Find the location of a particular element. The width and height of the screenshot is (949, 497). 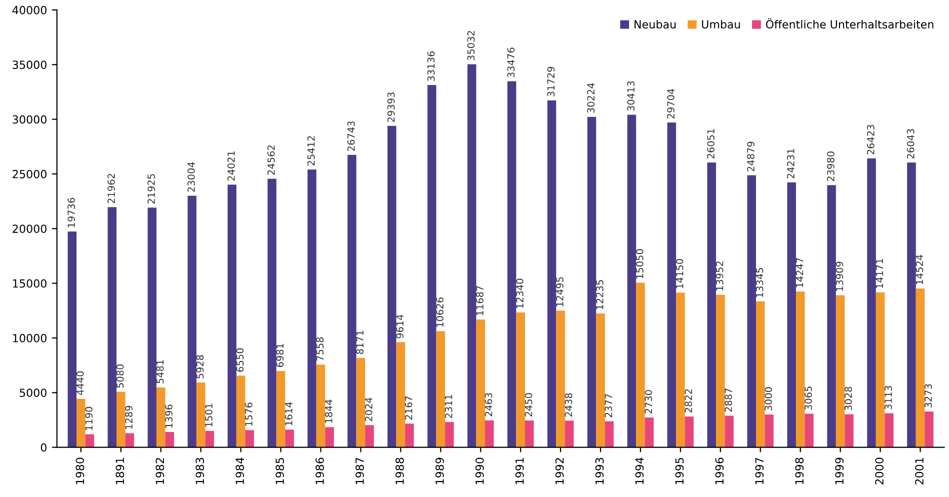

data-label: 10626 is located at coordinates (440, 312).